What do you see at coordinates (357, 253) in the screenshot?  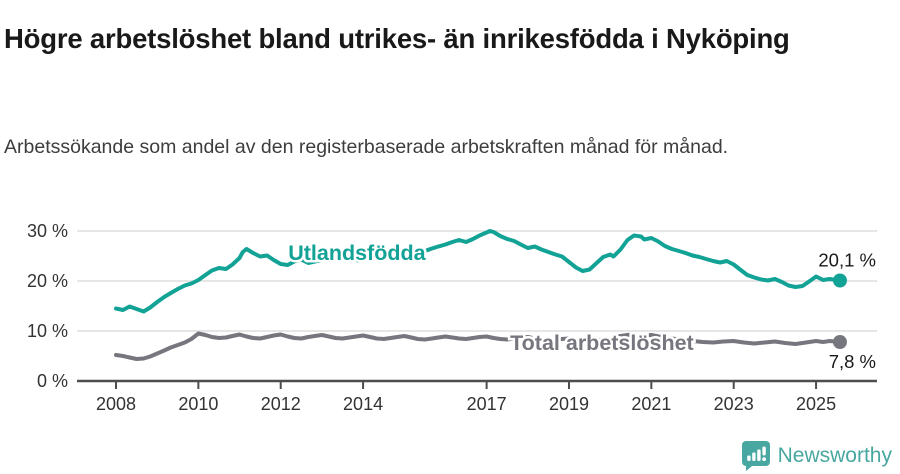 I see `series-label: Utlandsfödda` at bounding box center [357, 253].